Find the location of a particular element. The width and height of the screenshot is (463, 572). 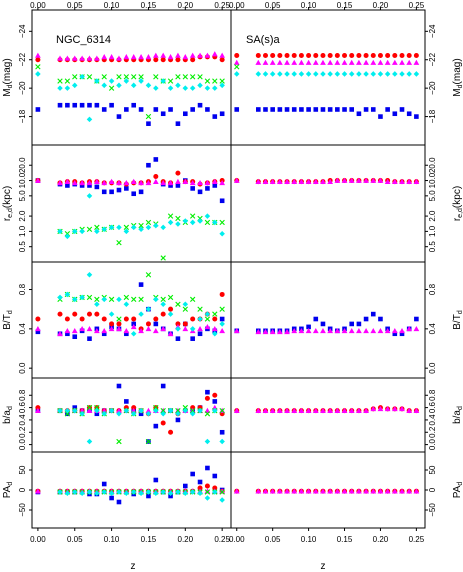

point-left-ba-s2-ref is located at coordinates (38, 410).